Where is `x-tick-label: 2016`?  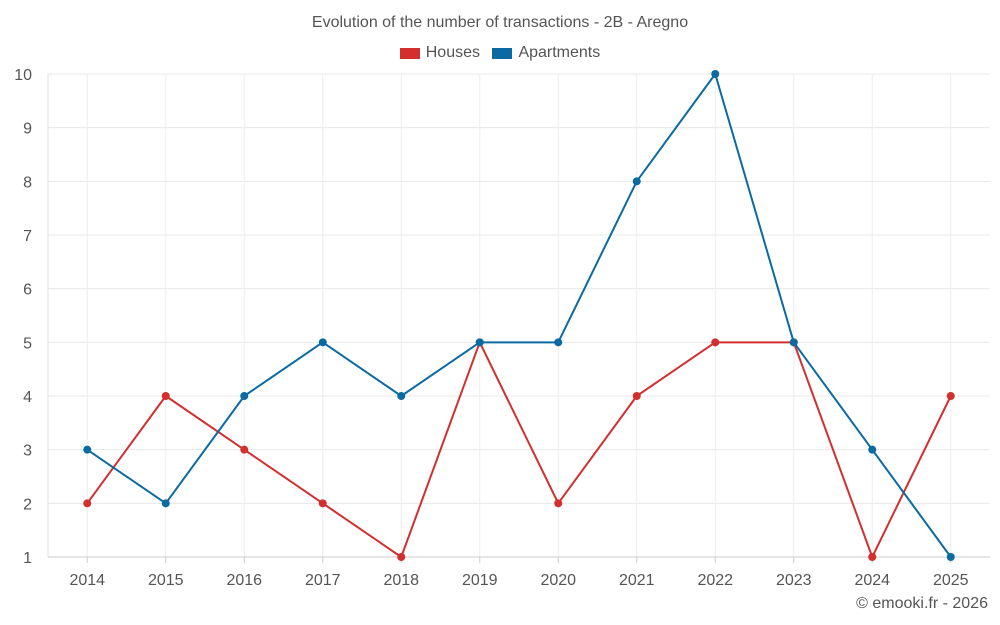 x-tick-label: 2016 is located at coordinates (244, 580).